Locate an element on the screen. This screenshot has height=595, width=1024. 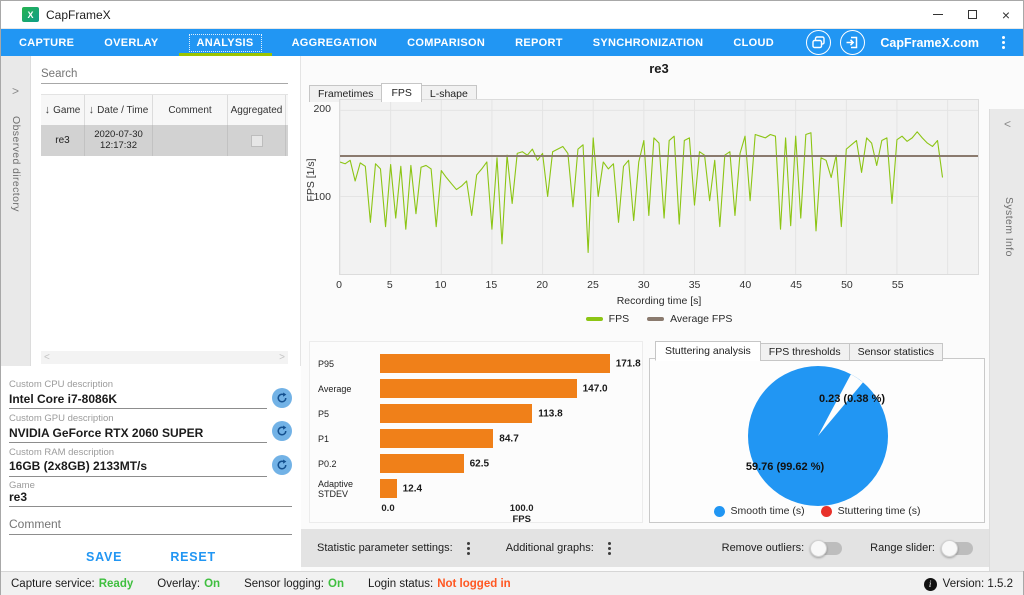
aggregated-checkbox is located at coordinates (256, 140).